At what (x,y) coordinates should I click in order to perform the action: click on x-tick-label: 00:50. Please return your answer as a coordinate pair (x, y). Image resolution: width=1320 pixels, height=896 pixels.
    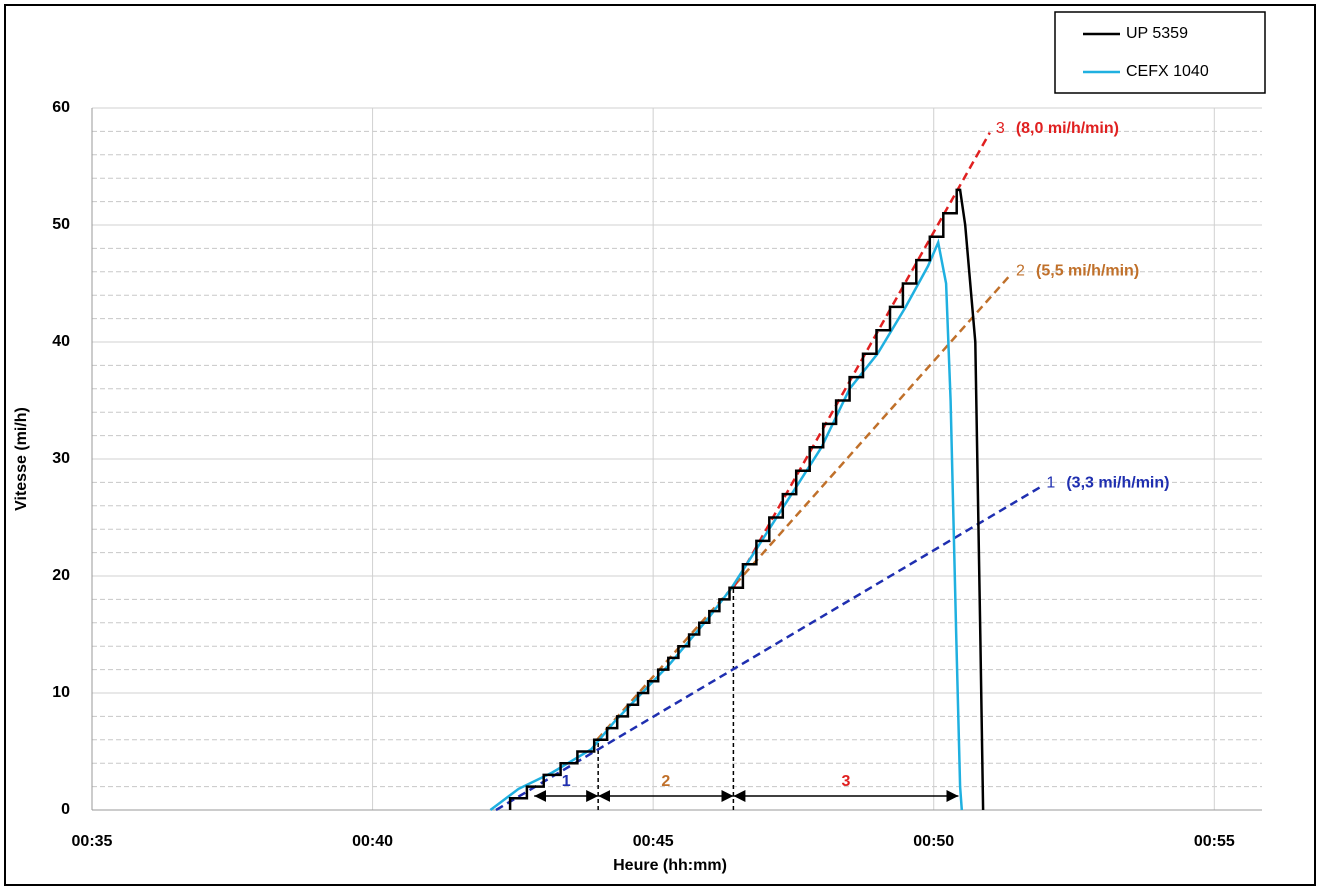
    Looking at the image, I should click on (933, 841).